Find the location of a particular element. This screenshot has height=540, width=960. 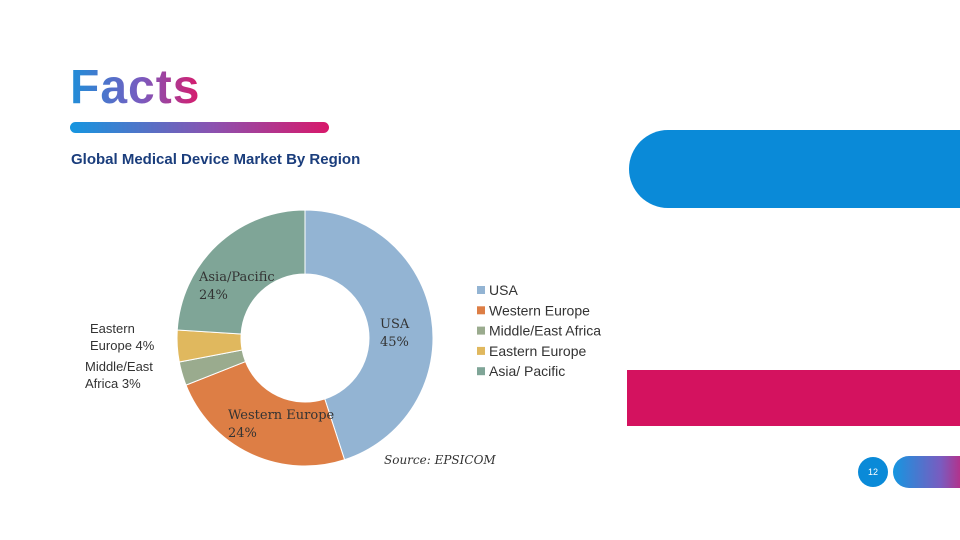

legend-label: USA is located at coordinates (503, 290).